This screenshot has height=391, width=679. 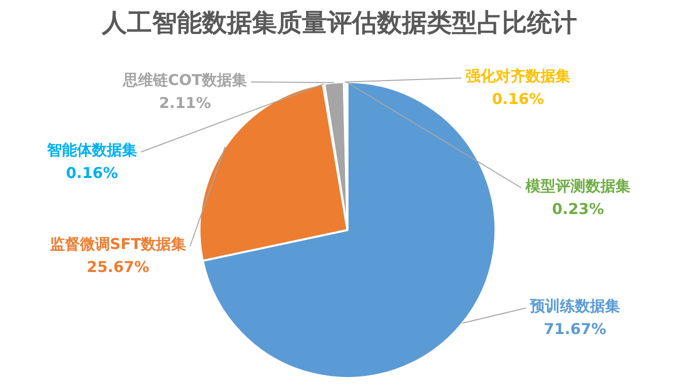 What do you see at coordinates (118, 243) in the screenshot?
I see `slice-label: 监督微调SFT数据集` at bounding box center [118, 243].